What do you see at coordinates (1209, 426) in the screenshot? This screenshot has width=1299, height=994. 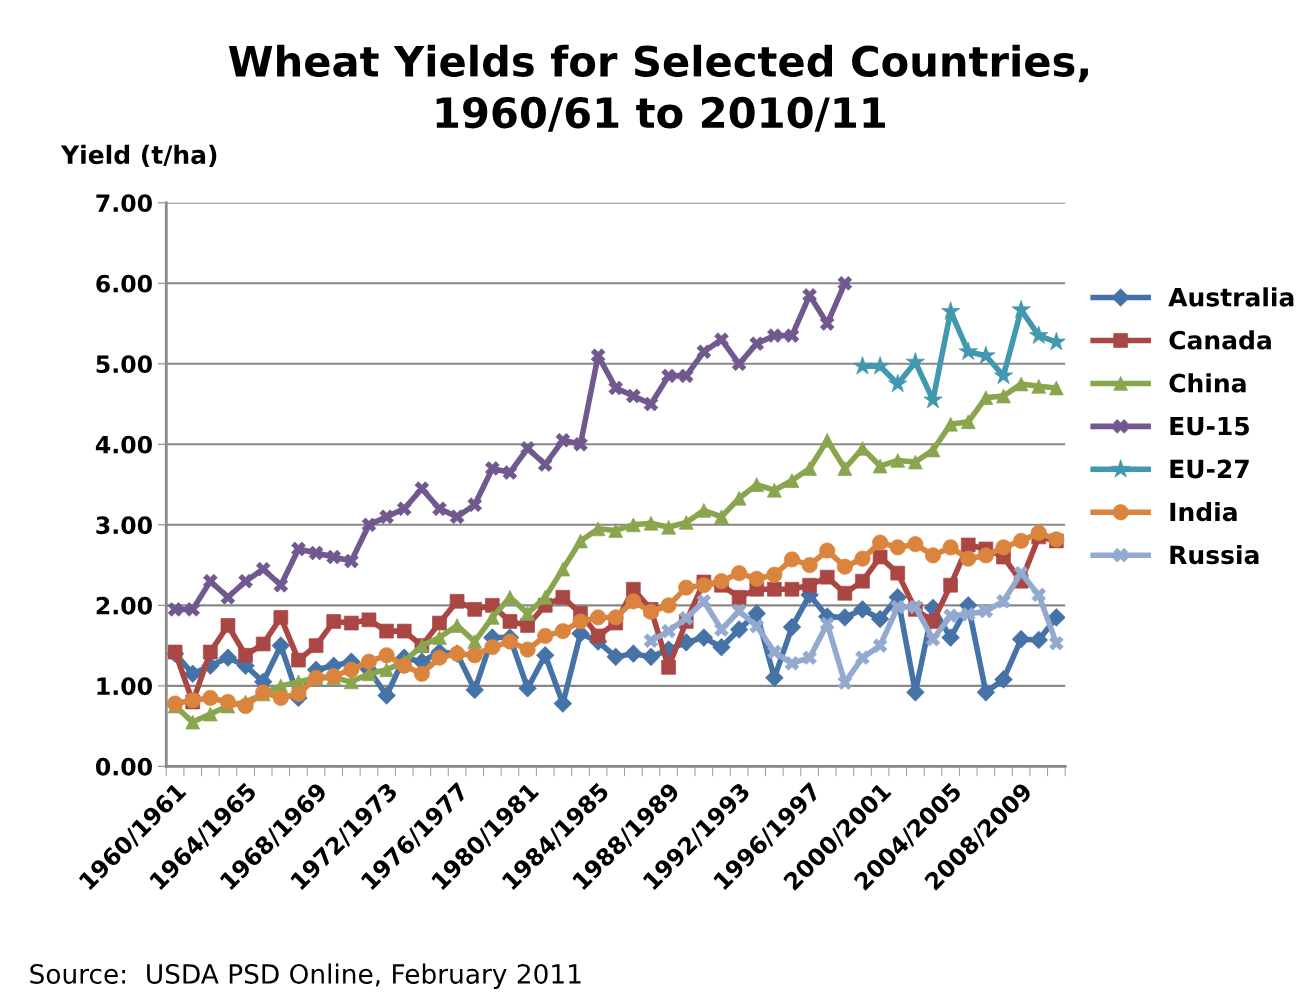 I see `legend-label: EU-15` at bounding box center [1209, 426].